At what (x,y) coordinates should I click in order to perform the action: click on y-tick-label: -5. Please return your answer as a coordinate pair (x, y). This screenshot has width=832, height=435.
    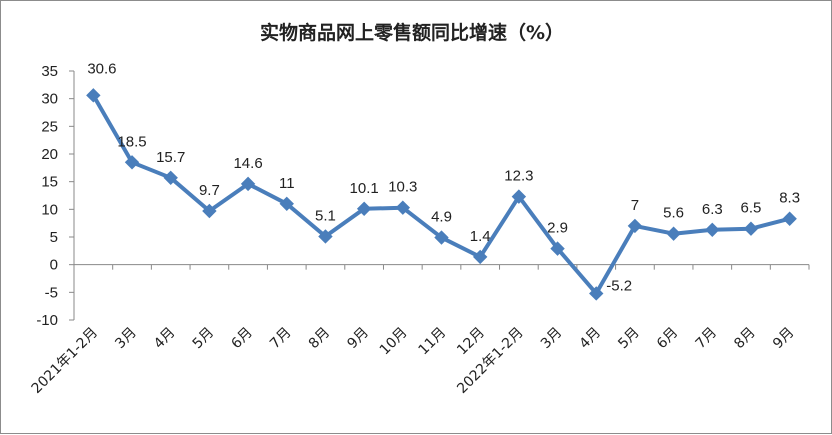
    Looking at the image, I should click on (51, 292).